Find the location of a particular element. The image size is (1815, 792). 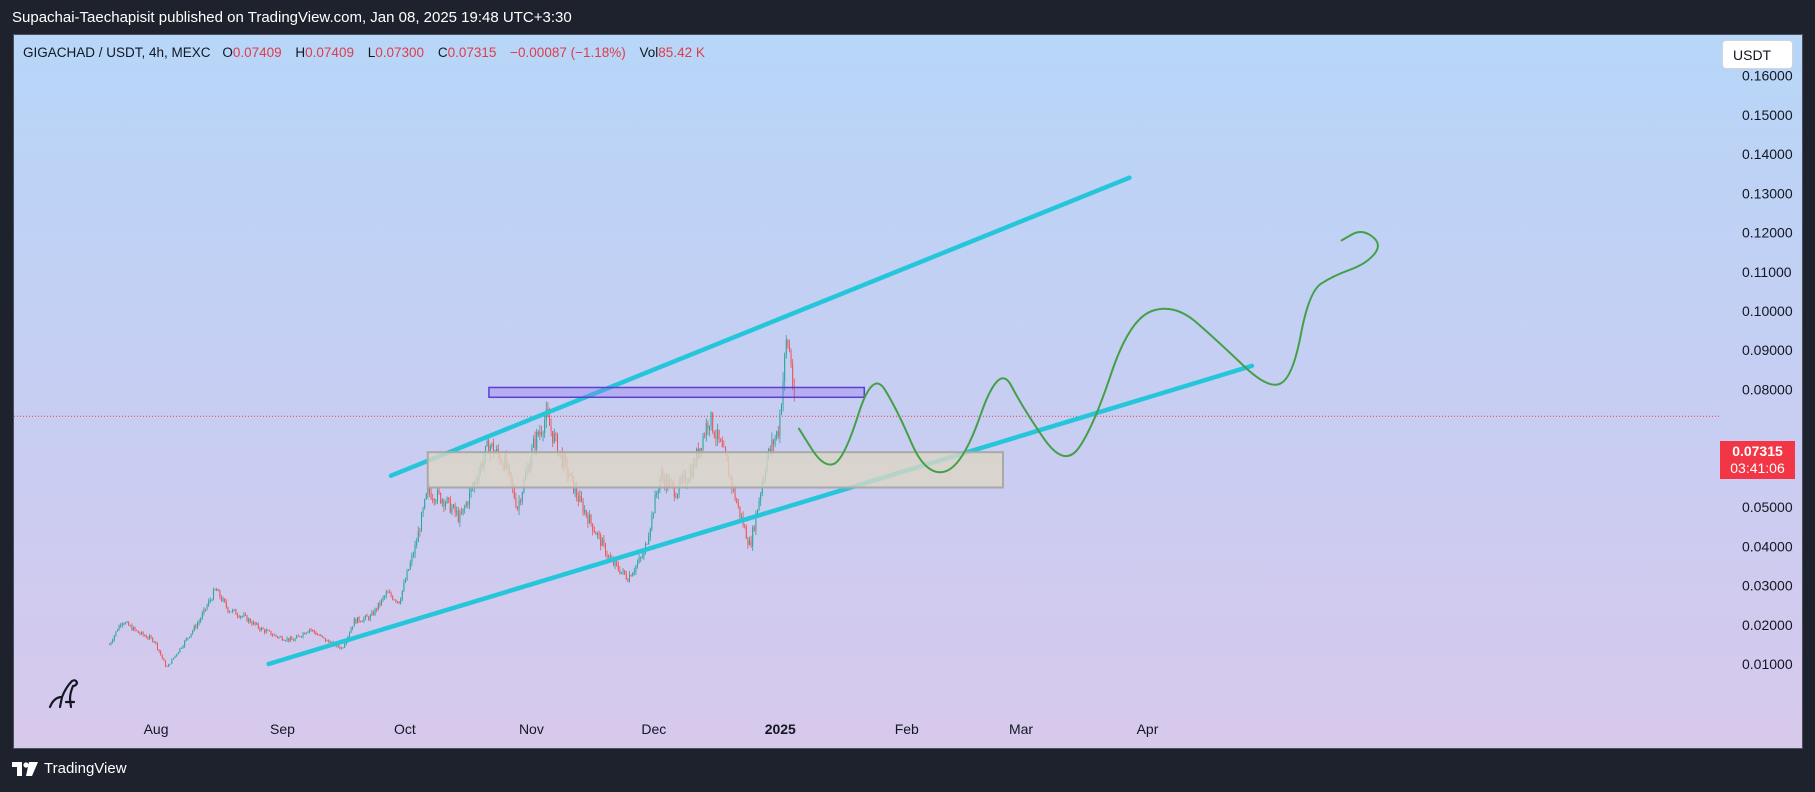

last-price-tag: 0.07315 03:41:06 is located at coordinates (1757, 460).